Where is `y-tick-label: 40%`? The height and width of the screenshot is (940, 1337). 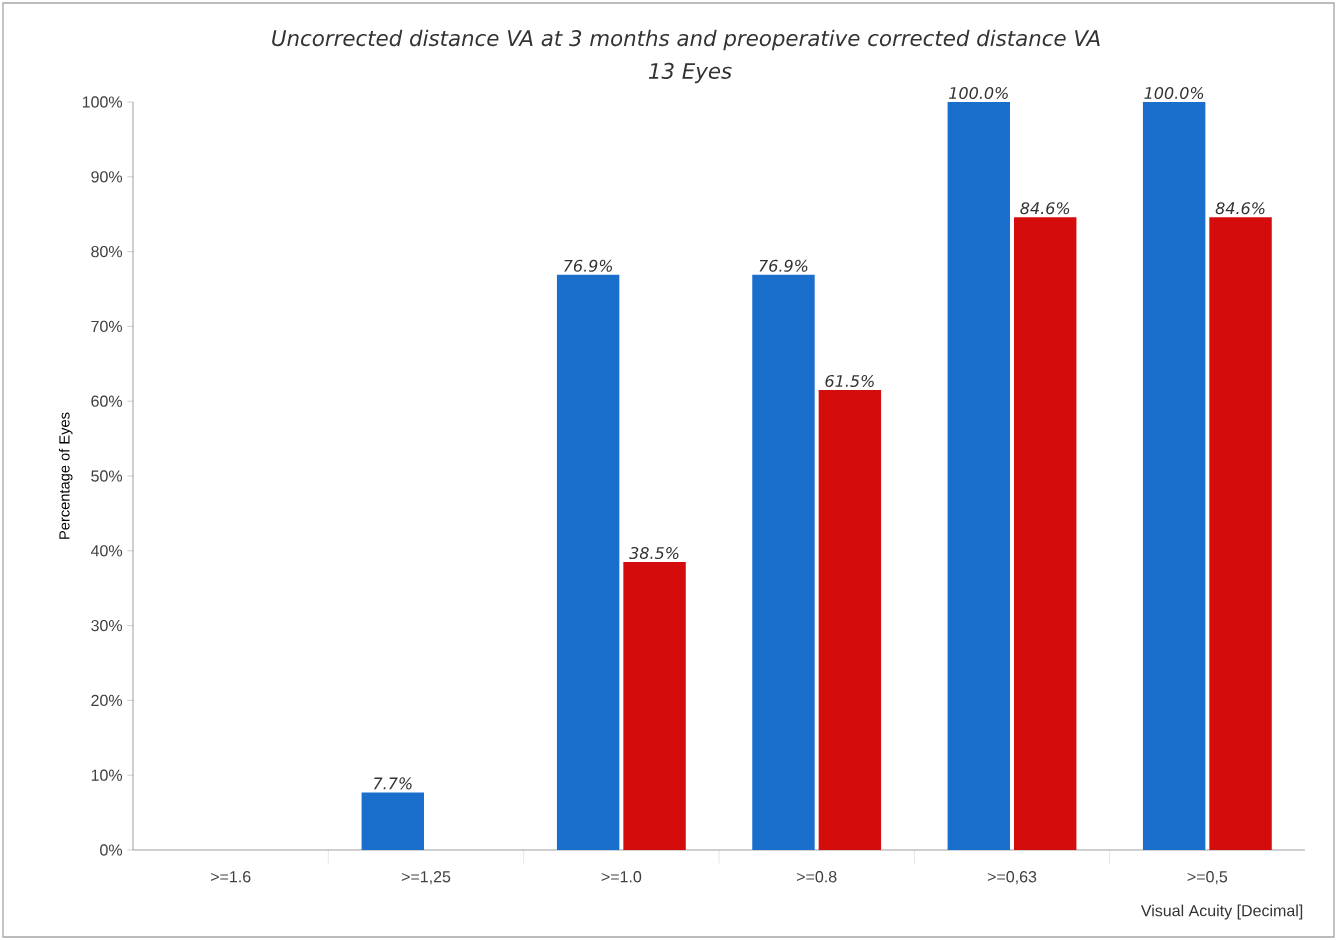 y-tick-label: 40% is located at coordinates (106, 551).